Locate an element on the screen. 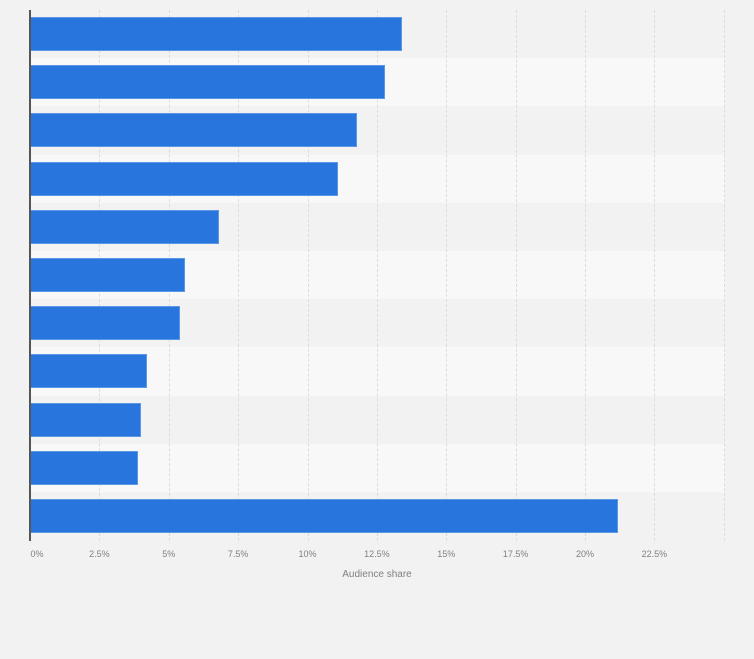  x-tick-label: 22.5% is located at coordinates (654, 554).